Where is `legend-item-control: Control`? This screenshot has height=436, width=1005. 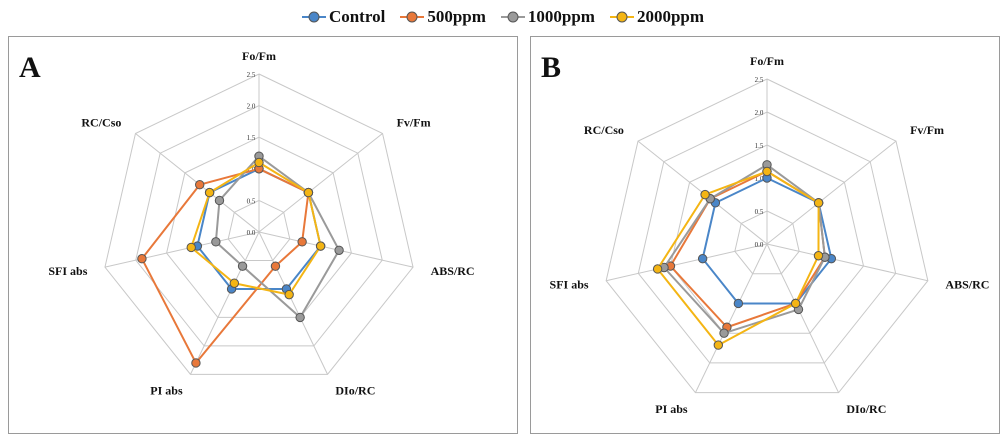 legend-item-control: Control is located at coordinates (343, 17).